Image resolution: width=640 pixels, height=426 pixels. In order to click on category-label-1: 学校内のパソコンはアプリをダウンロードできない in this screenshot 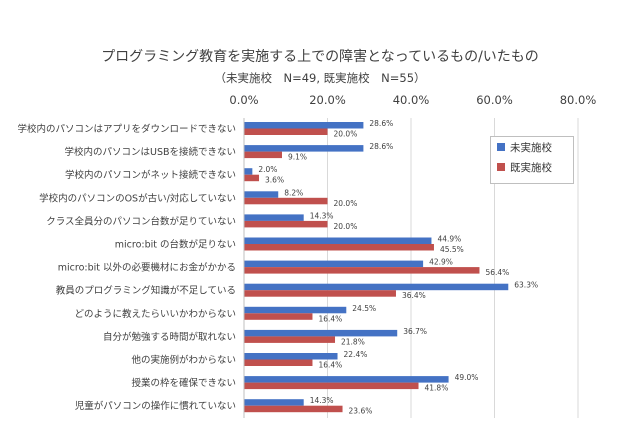, I will do `click(126, 129)`.